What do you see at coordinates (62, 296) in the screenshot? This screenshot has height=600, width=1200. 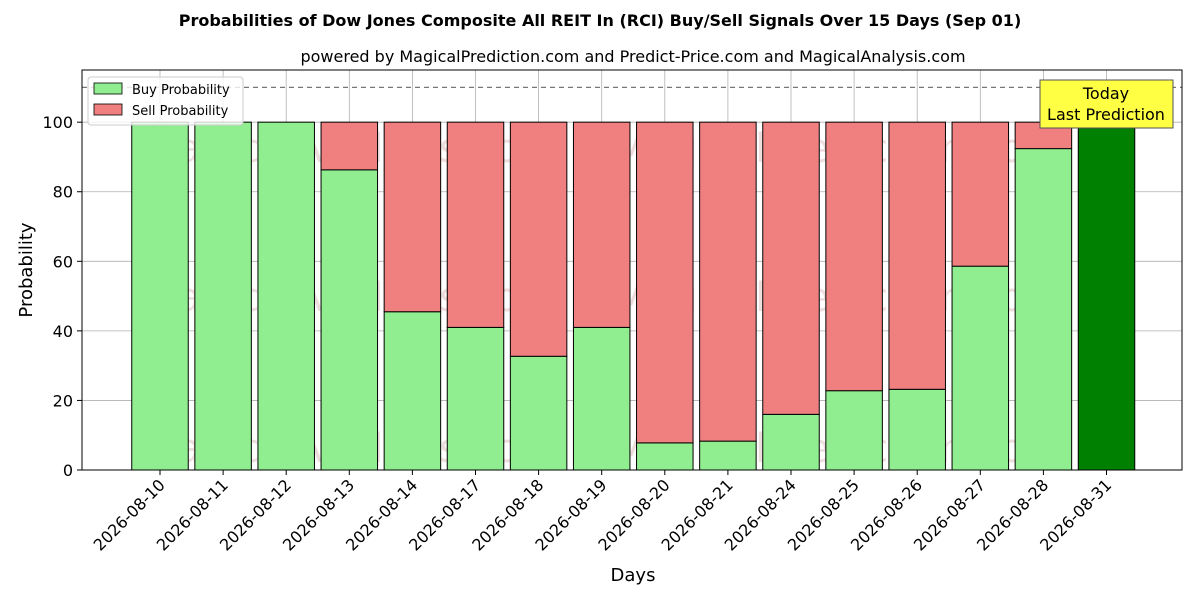 I see `y-axis: 0 20 40 60 80 100` at bounding box center [62, 296].